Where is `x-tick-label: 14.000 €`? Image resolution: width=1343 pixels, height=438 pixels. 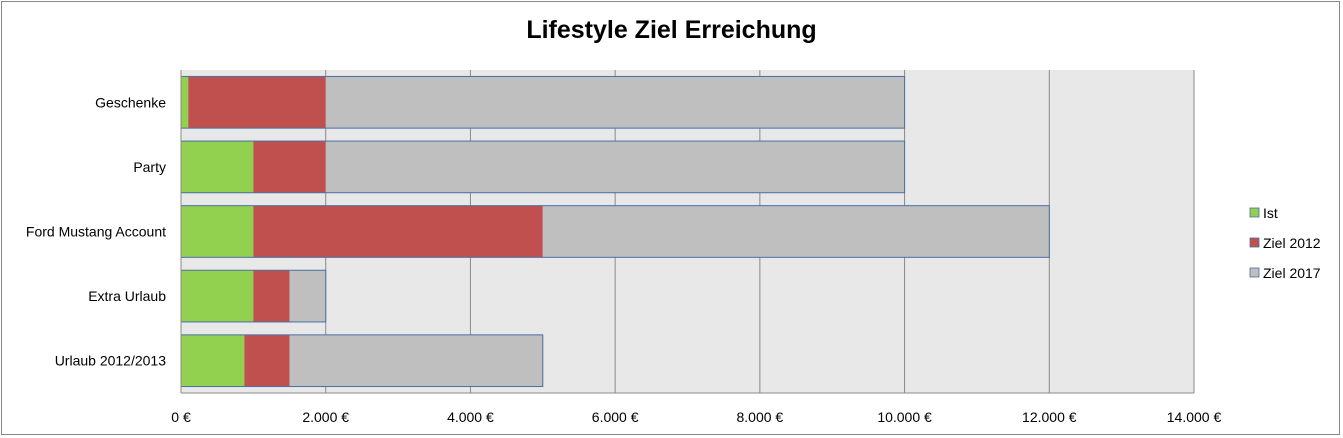
x-tick-label: 14.000 € is located at coordinates (1194, 417).